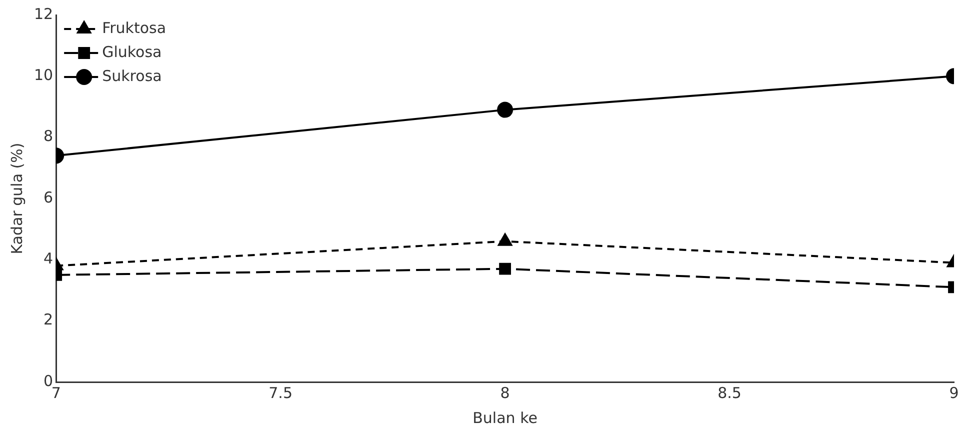 The width and height of the screenshot is (964, 437). What do you see at coordinates (17, 198) in the screenshot?
I see `y-axis-title: Kadar gula (%)` at bounding box center [17, 198].